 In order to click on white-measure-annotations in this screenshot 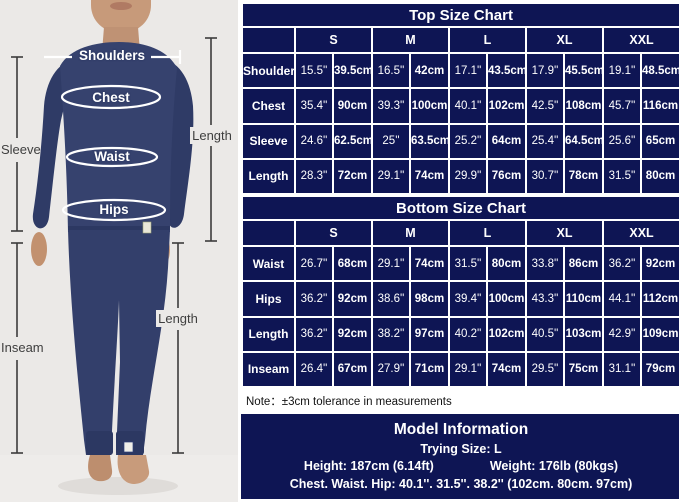, I will do `click(113, 136)`.